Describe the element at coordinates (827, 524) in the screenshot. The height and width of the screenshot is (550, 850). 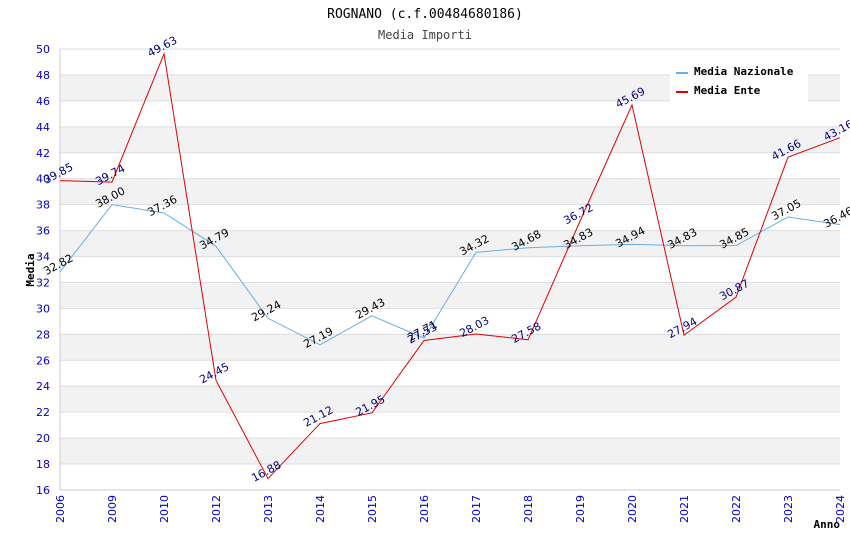
I see `x-axis-title: Anno` at that location.